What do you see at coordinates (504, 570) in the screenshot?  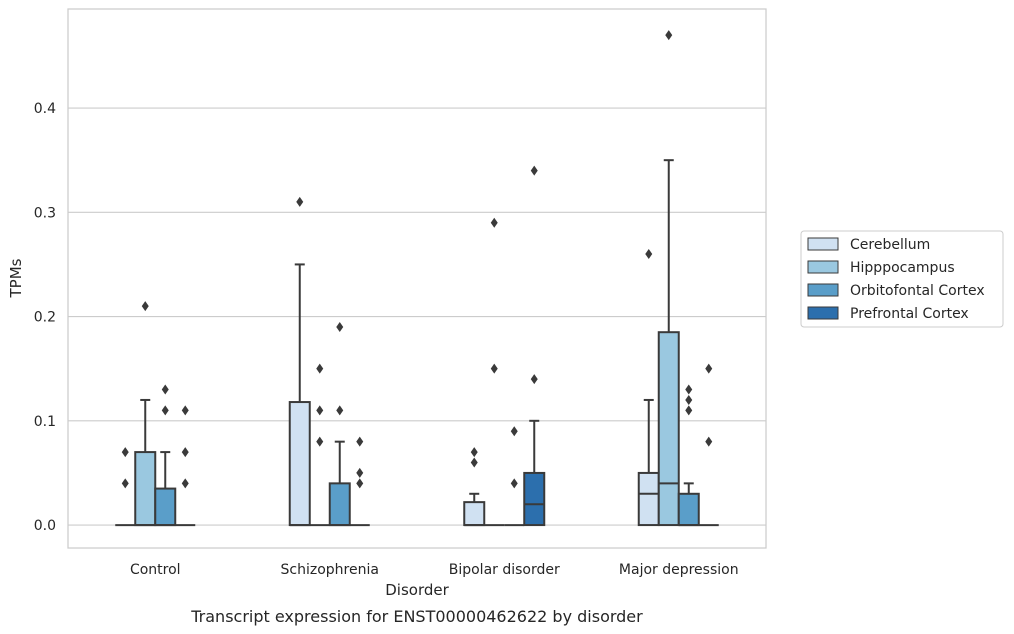 I see `x-tick-label: Bipolar disorder` at bounding box center [504, 570].